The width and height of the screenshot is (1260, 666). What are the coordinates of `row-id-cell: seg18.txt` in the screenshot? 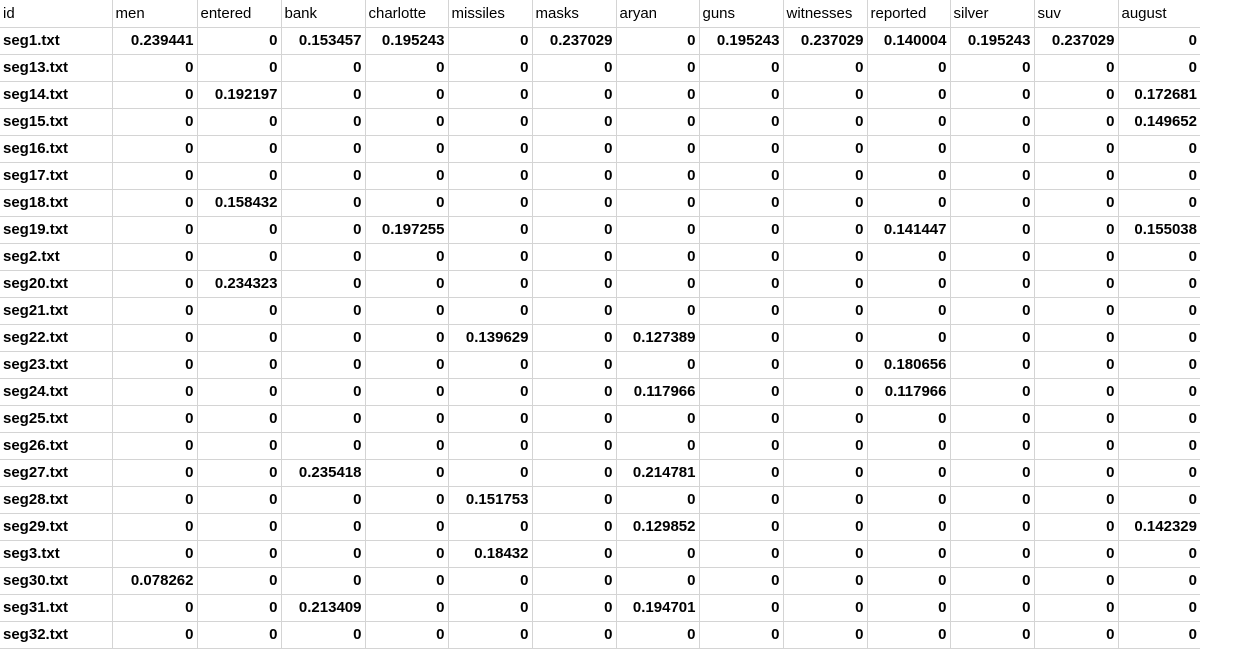 It's located at (56, 203).